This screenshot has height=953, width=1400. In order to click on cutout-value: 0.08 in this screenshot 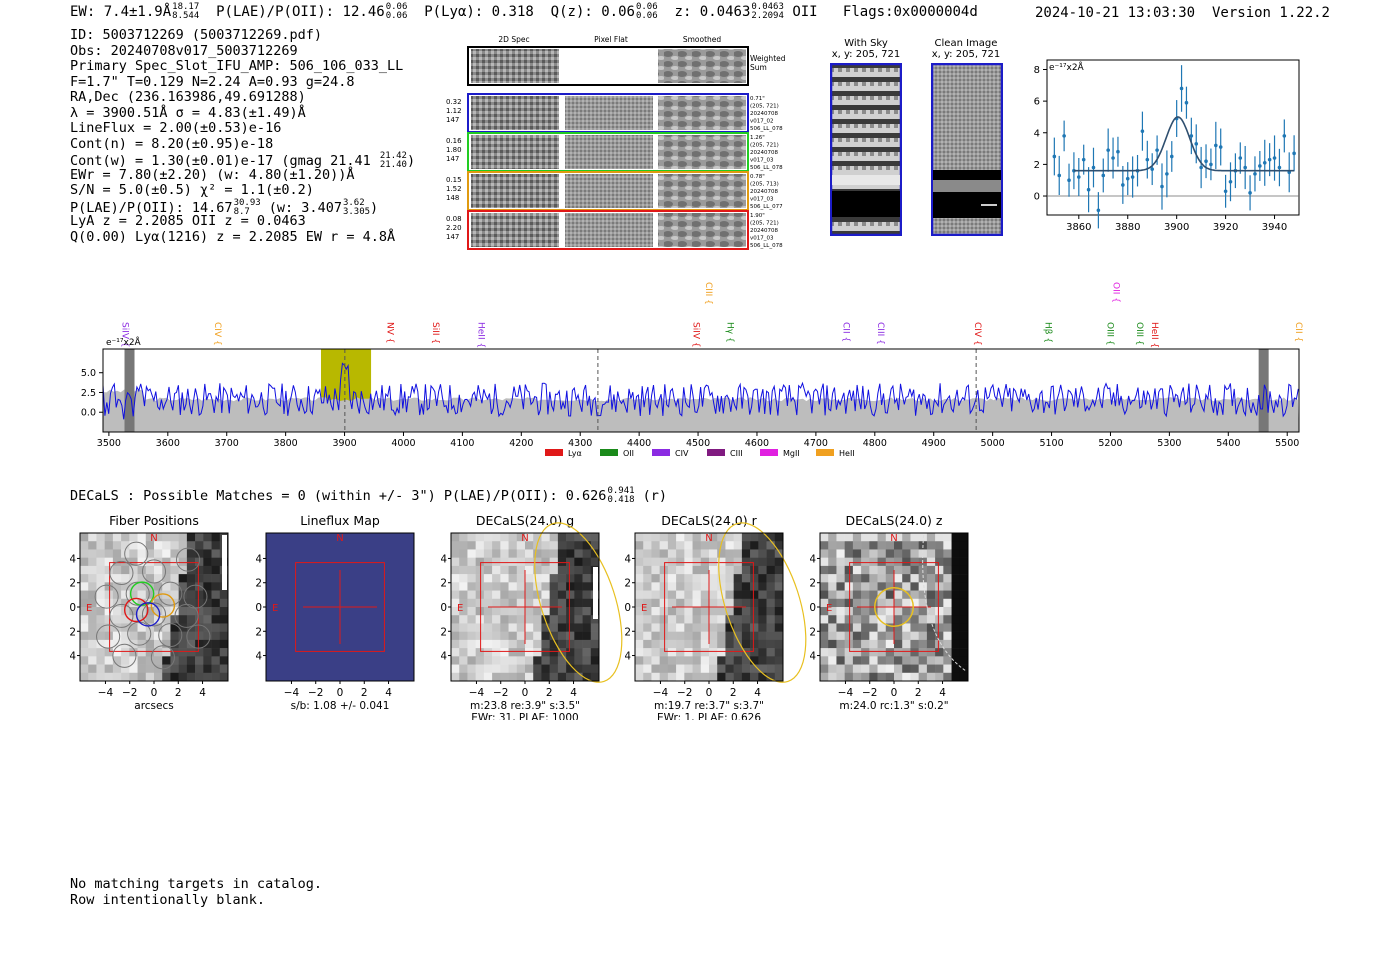, I will do `click(454, 219)`.